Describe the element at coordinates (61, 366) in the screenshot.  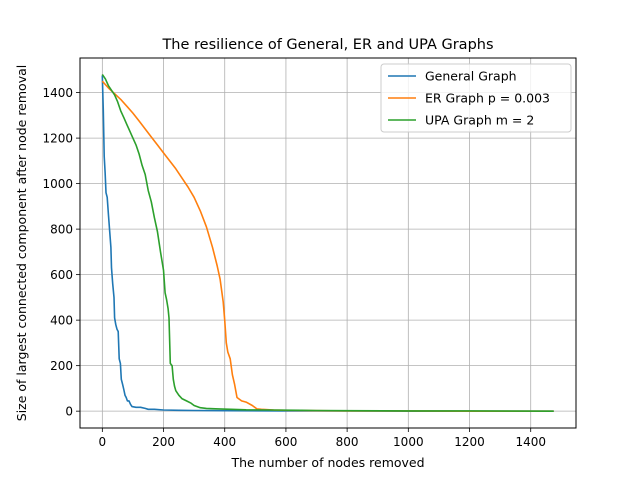
I see `y-tick-label: 200` at that location.